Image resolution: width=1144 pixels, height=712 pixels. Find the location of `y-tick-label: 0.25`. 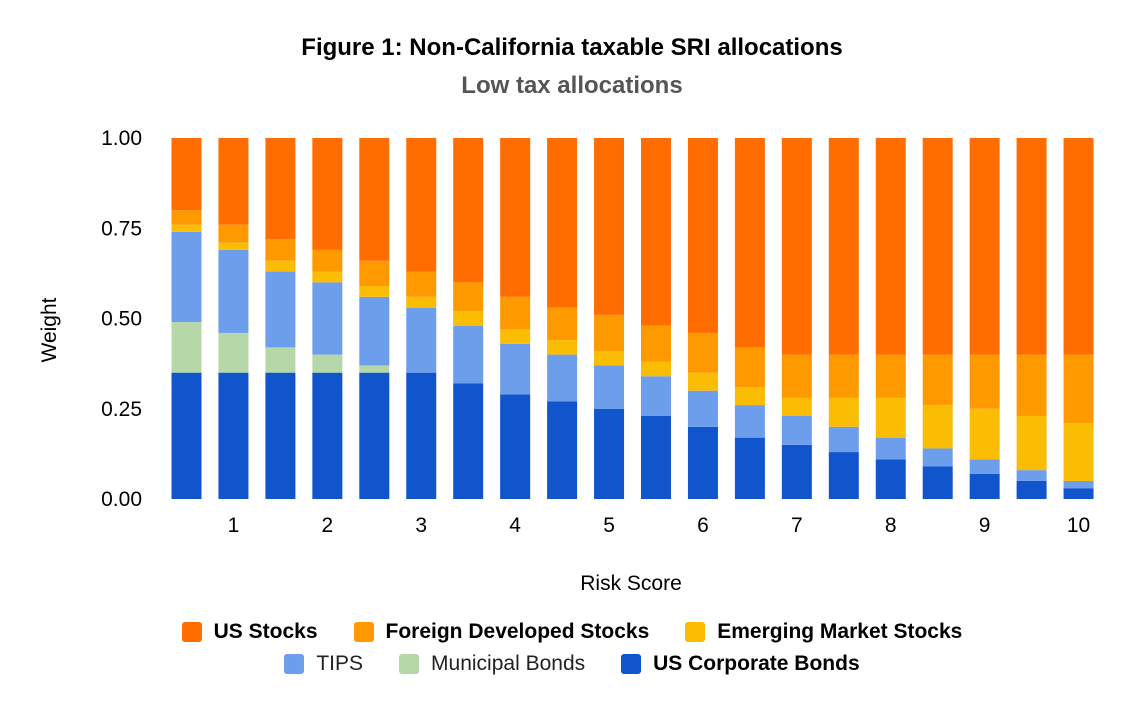

y-tick-label: 0.25 is located at coordinates (121, 409).